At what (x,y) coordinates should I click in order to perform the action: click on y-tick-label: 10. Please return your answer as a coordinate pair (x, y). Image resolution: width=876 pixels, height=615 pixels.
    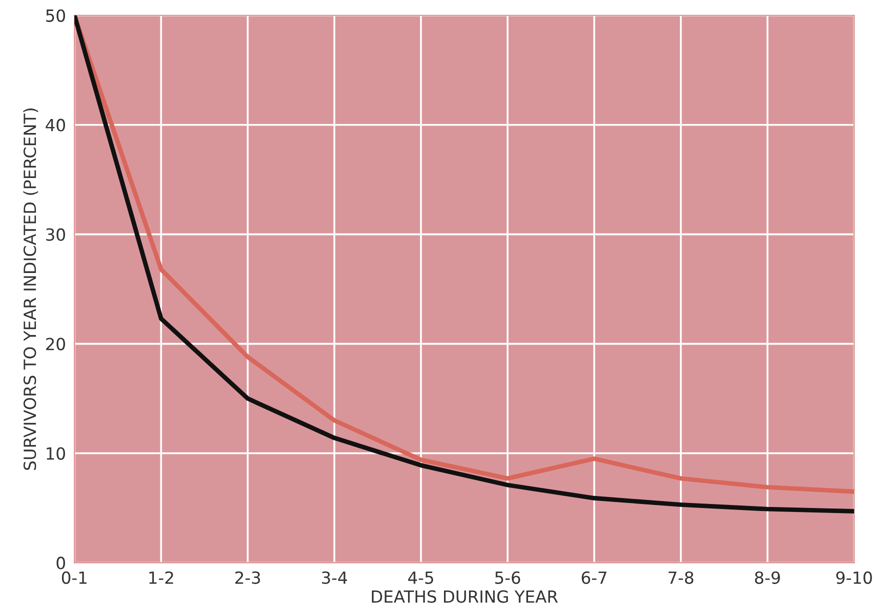
    Looking at the image, I should click on (56, 453).